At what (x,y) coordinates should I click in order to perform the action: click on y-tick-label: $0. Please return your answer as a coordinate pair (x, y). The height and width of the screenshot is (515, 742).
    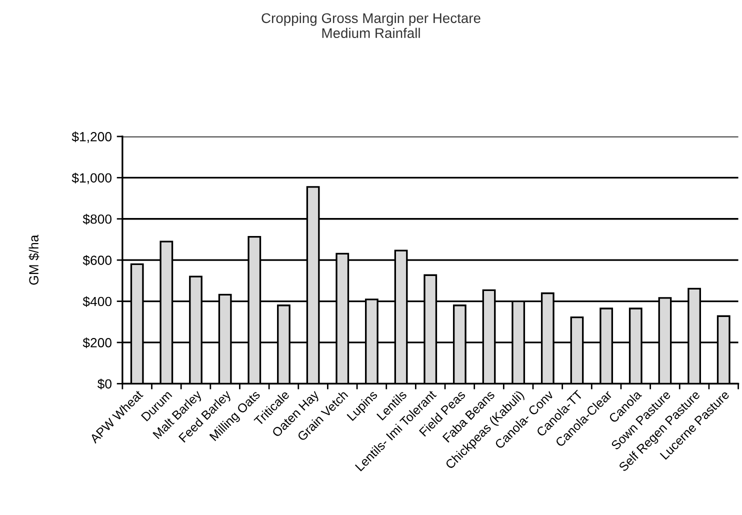
    Looking at the image, I should click on (104, 384).